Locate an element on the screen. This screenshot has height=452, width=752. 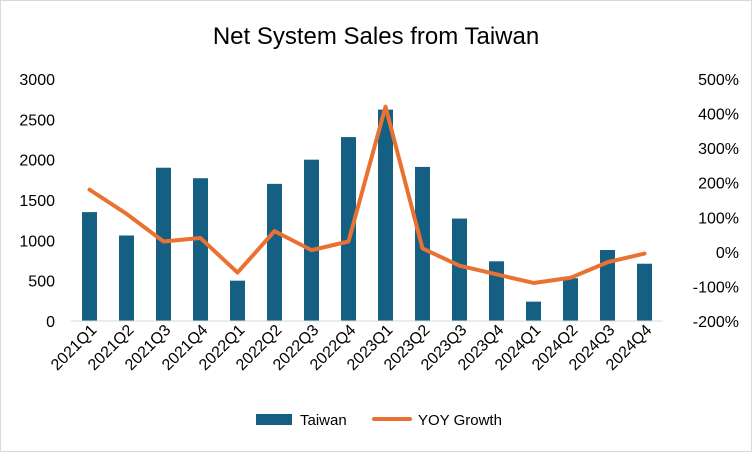
bar-taiwan-2023q1 is located at coordinates (385, 215).